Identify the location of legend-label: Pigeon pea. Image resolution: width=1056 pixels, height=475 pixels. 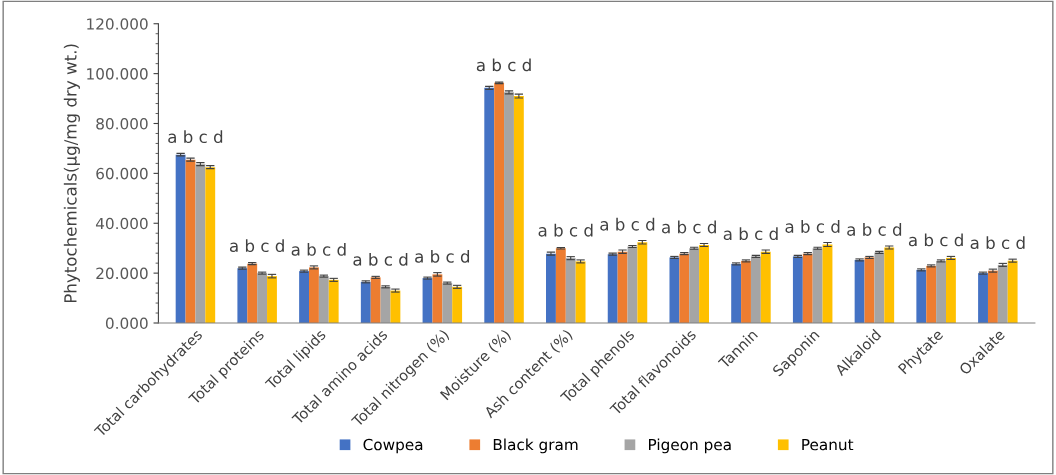
(690, 446).